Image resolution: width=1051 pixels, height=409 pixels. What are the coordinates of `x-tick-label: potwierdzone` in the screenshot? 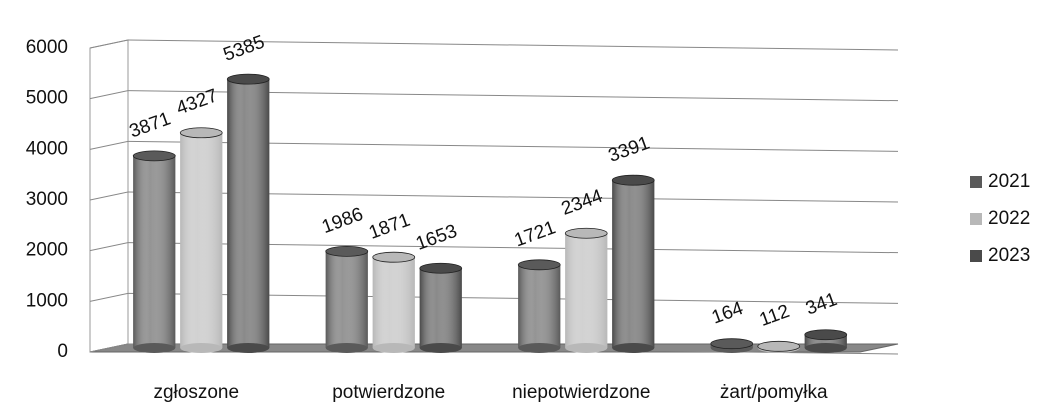 It's located at (388, 392).